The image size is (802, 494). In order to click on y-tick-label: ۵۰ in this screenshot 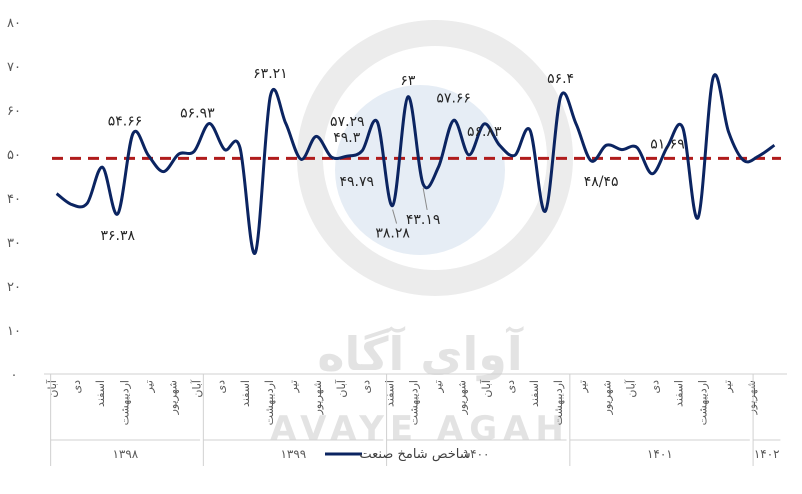, I will do `click(14, 155)`.